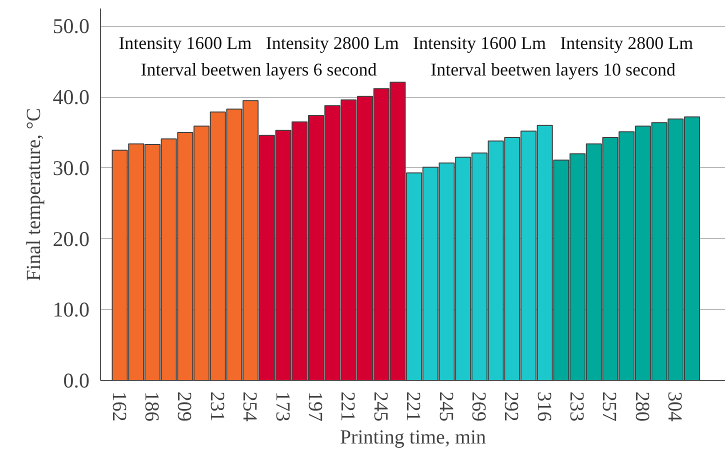  Describe the element at coordinates (282, 407) in the screenshot. I see `x-tick-label: 173` at that location.